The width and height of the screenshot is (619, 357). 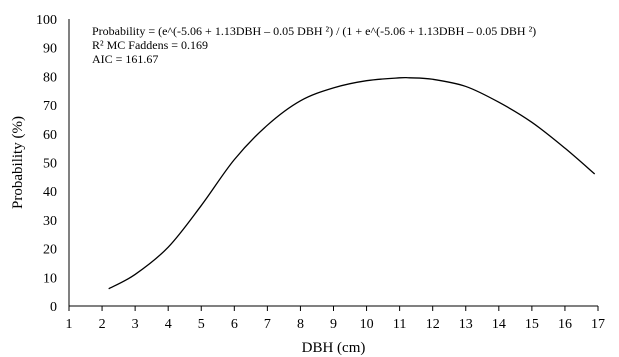 I want to click on x-tick-label: 10, so click(x=367, y=324).